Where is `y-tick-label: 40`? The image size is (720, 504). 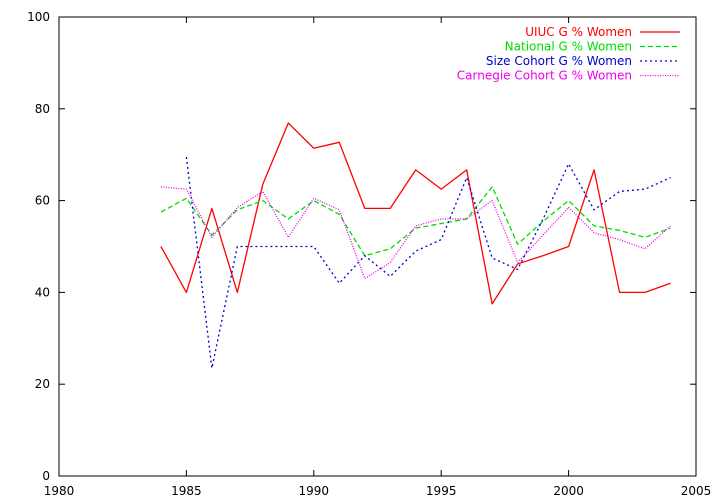
y-tick-label: 40 is located at coordinates (42, 292).